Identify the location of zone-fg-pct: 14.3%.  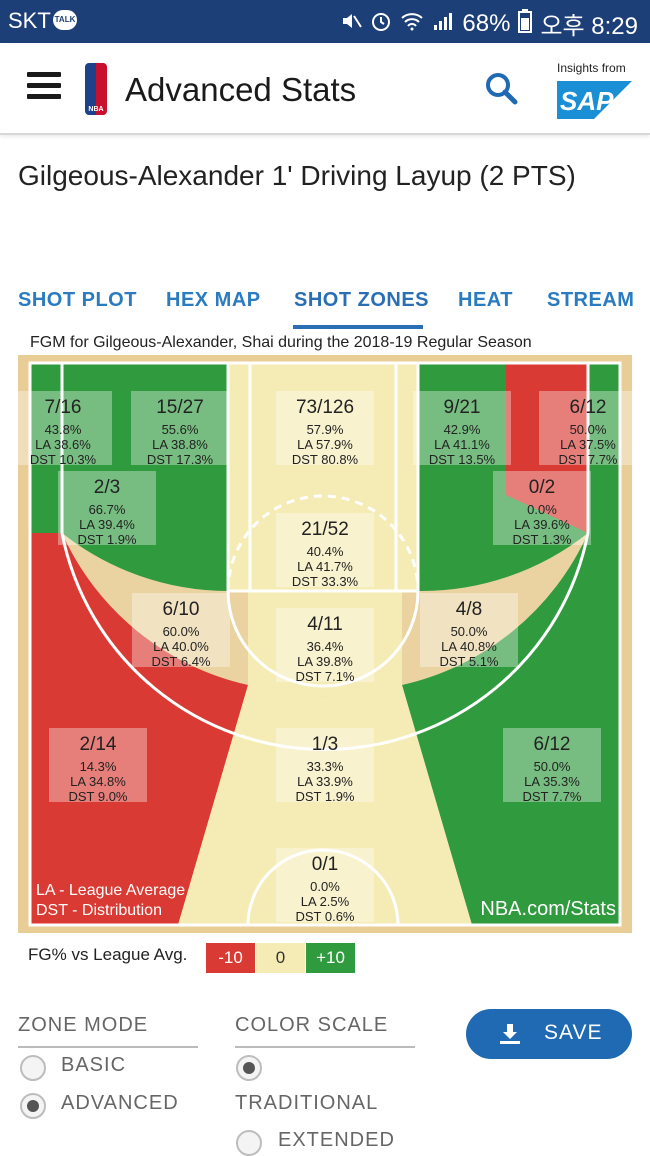
(98, 766).